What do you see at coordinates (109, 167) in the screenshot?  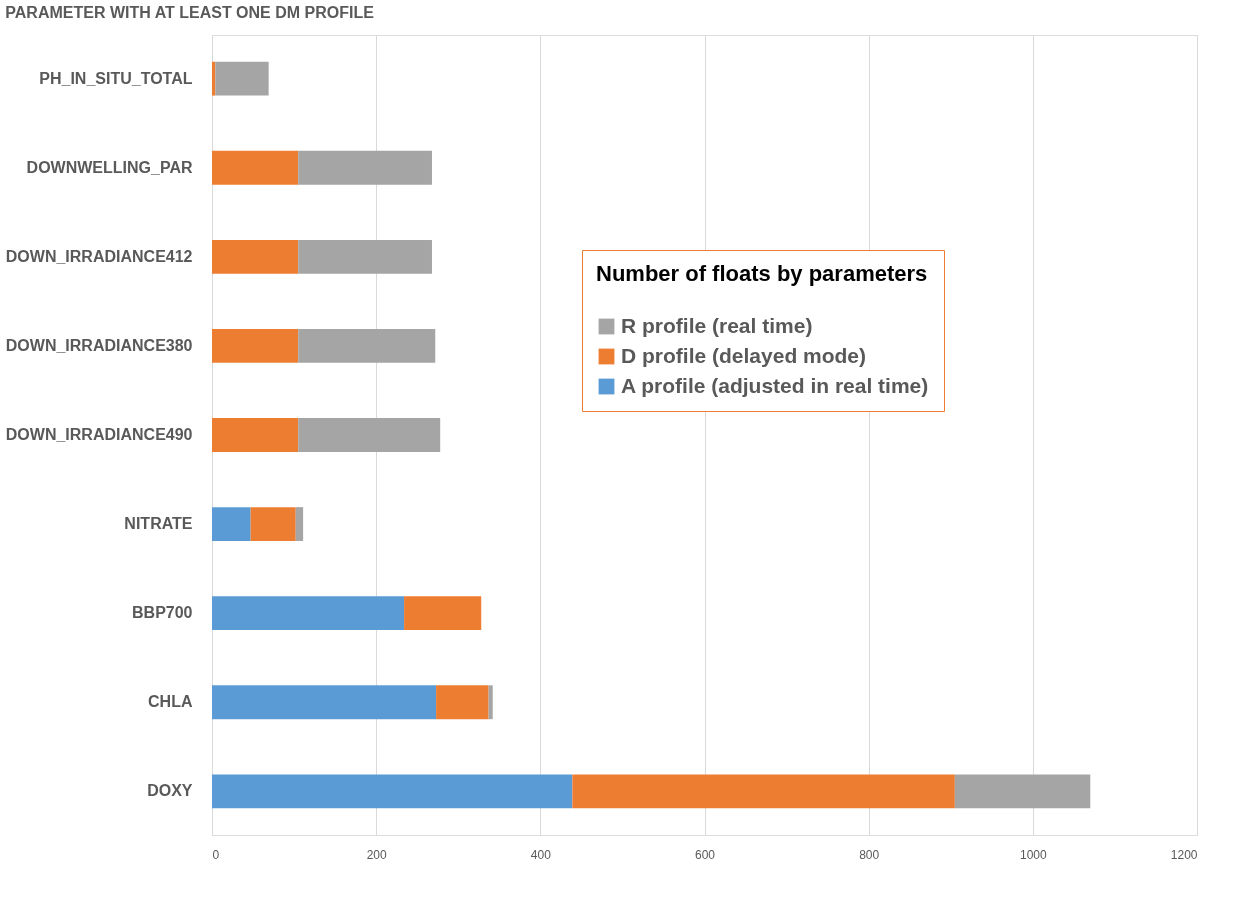 I see `y-tick-label: DOWNWELLING_PAR` at bounding box center [109, 167].